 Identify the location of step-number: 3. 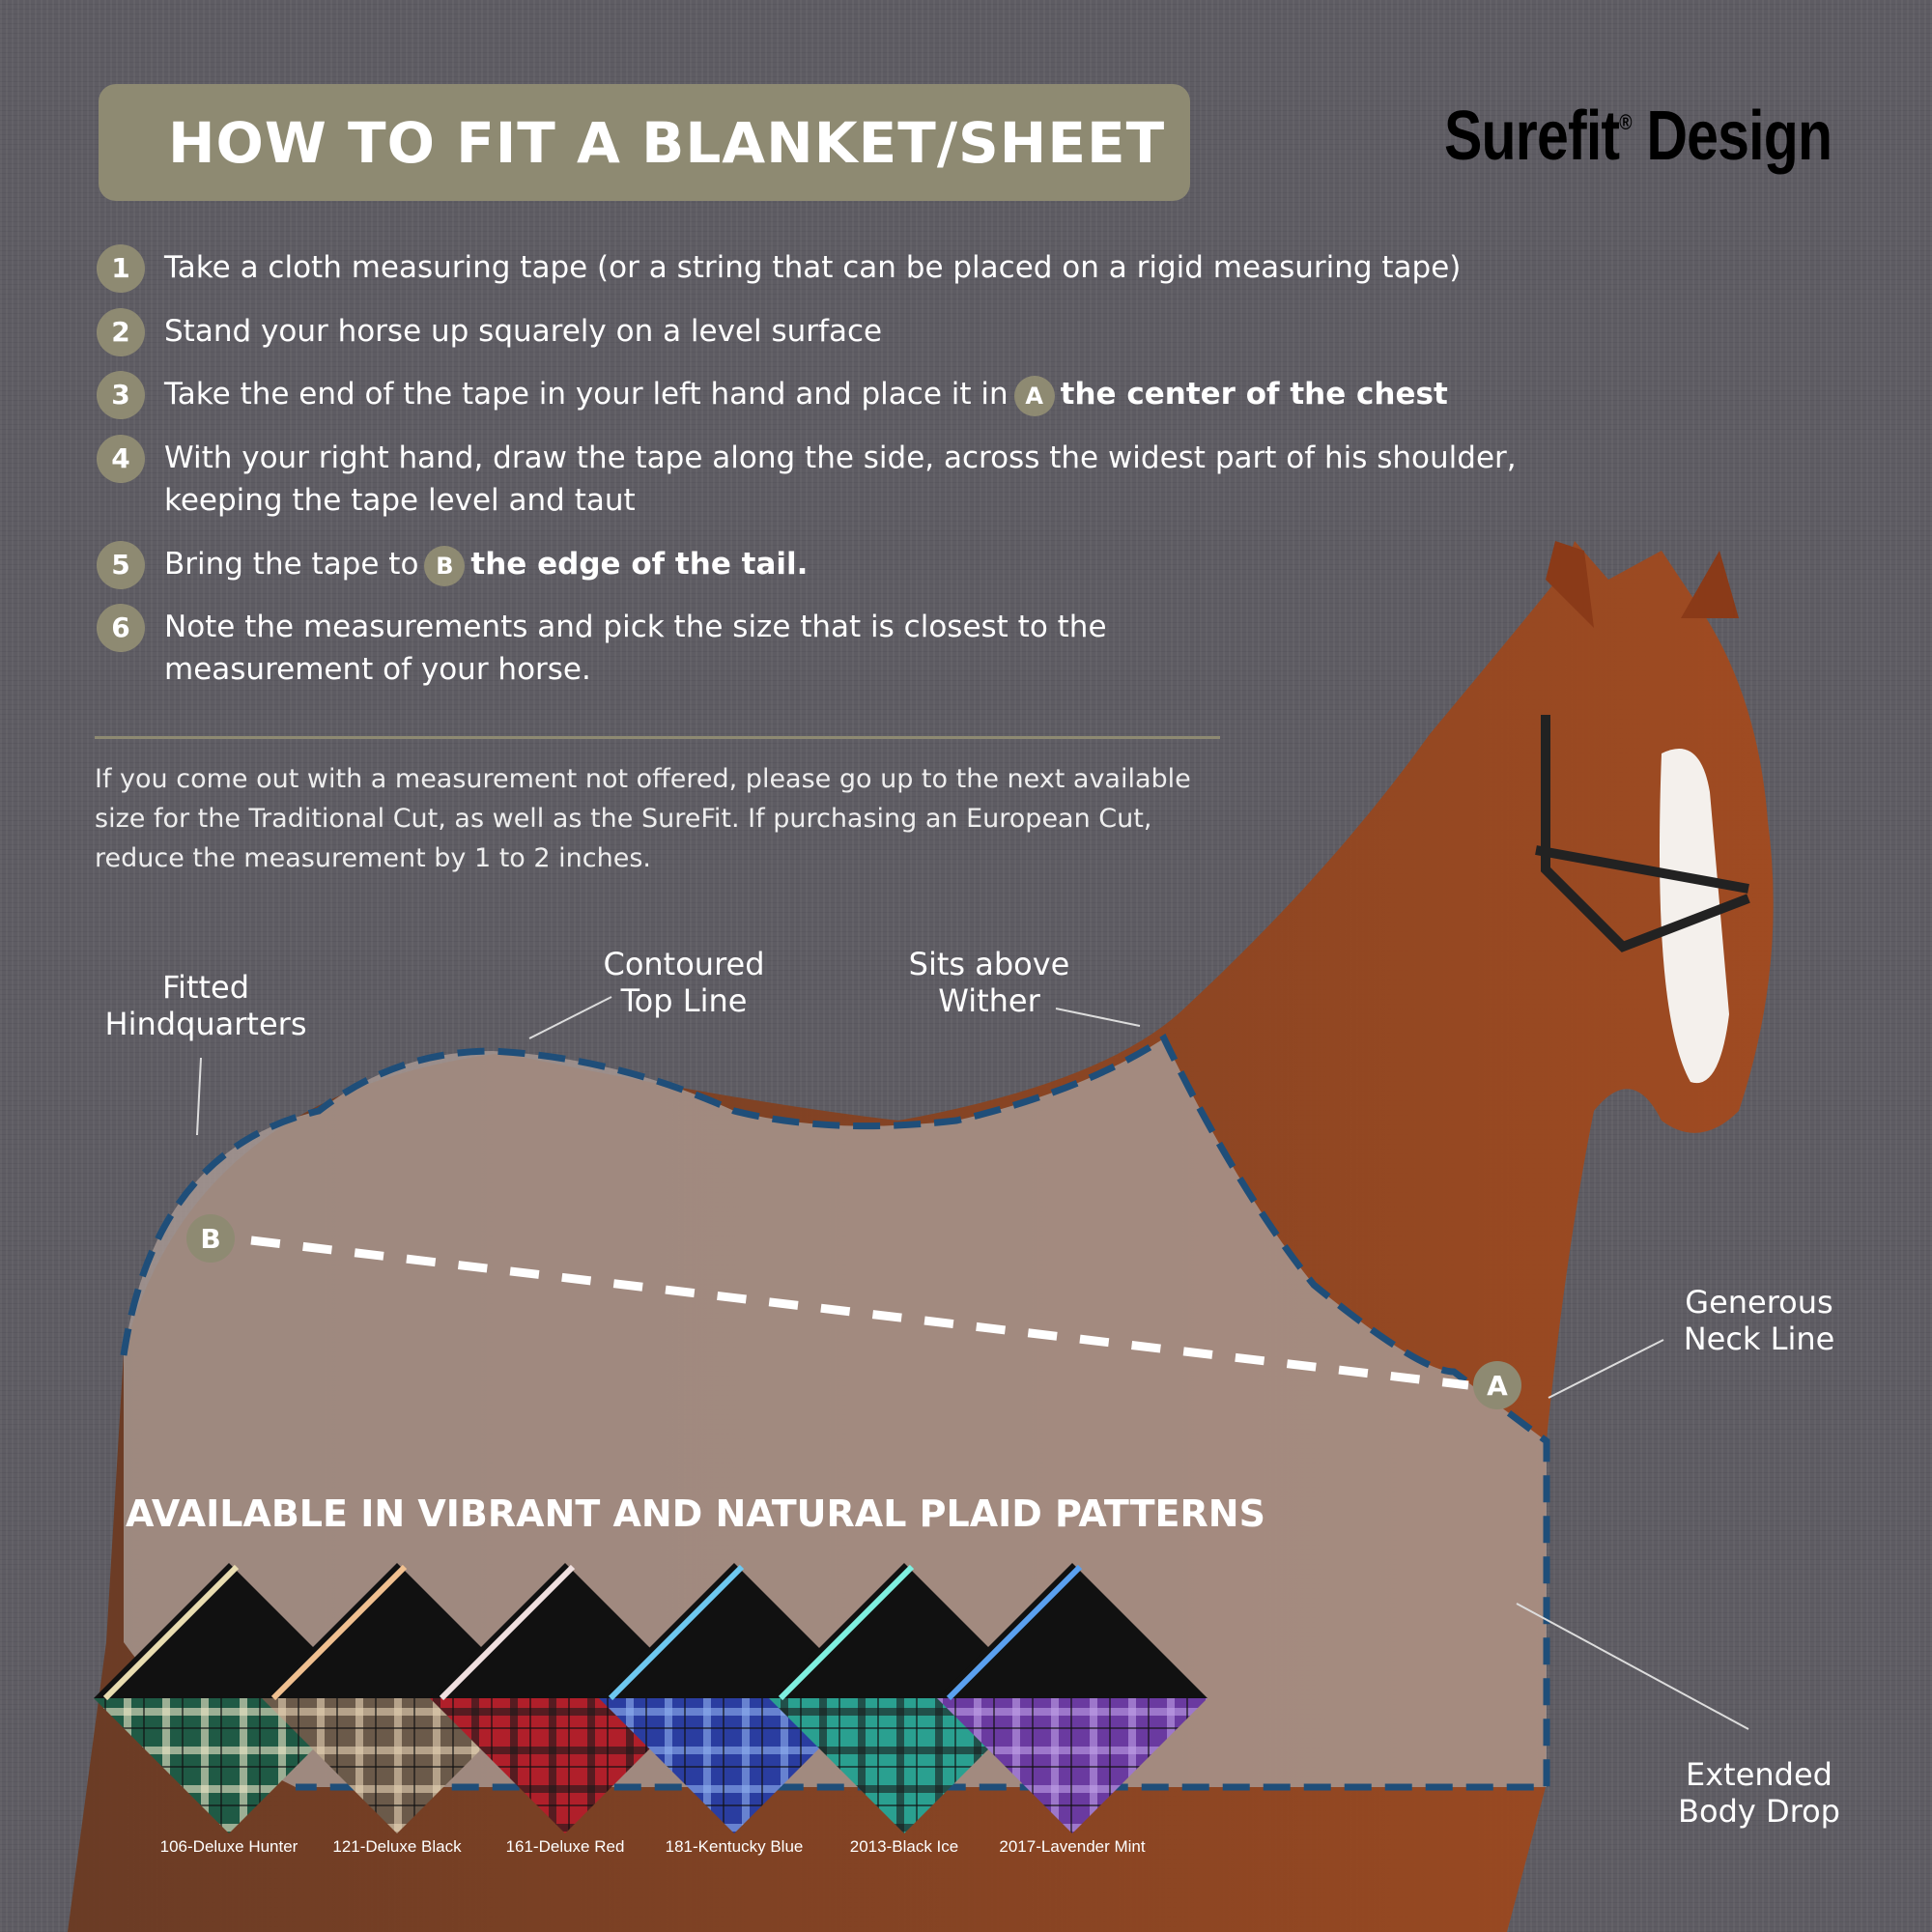
(121, 395).